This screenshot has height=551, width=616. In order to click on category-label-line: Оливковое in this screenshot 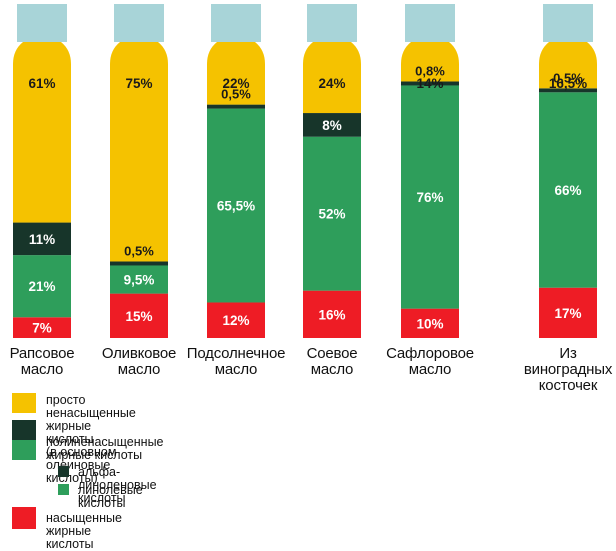, I will do `click(139, 353)`.